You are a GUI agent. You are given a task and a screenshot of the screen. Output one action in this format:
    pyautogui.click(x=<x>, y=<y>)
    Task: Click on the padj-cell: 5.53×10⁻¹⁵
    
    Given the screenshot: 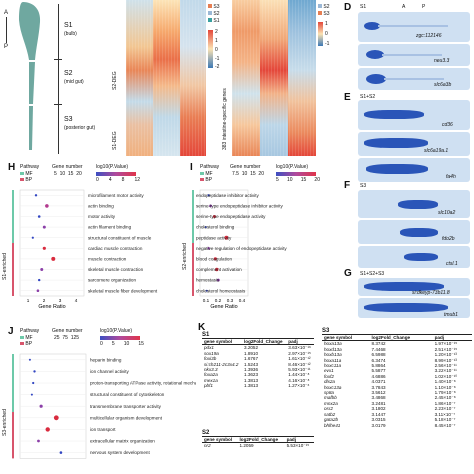 What is the action you would take?
    pyautogui.click(x=298, y=446)
    